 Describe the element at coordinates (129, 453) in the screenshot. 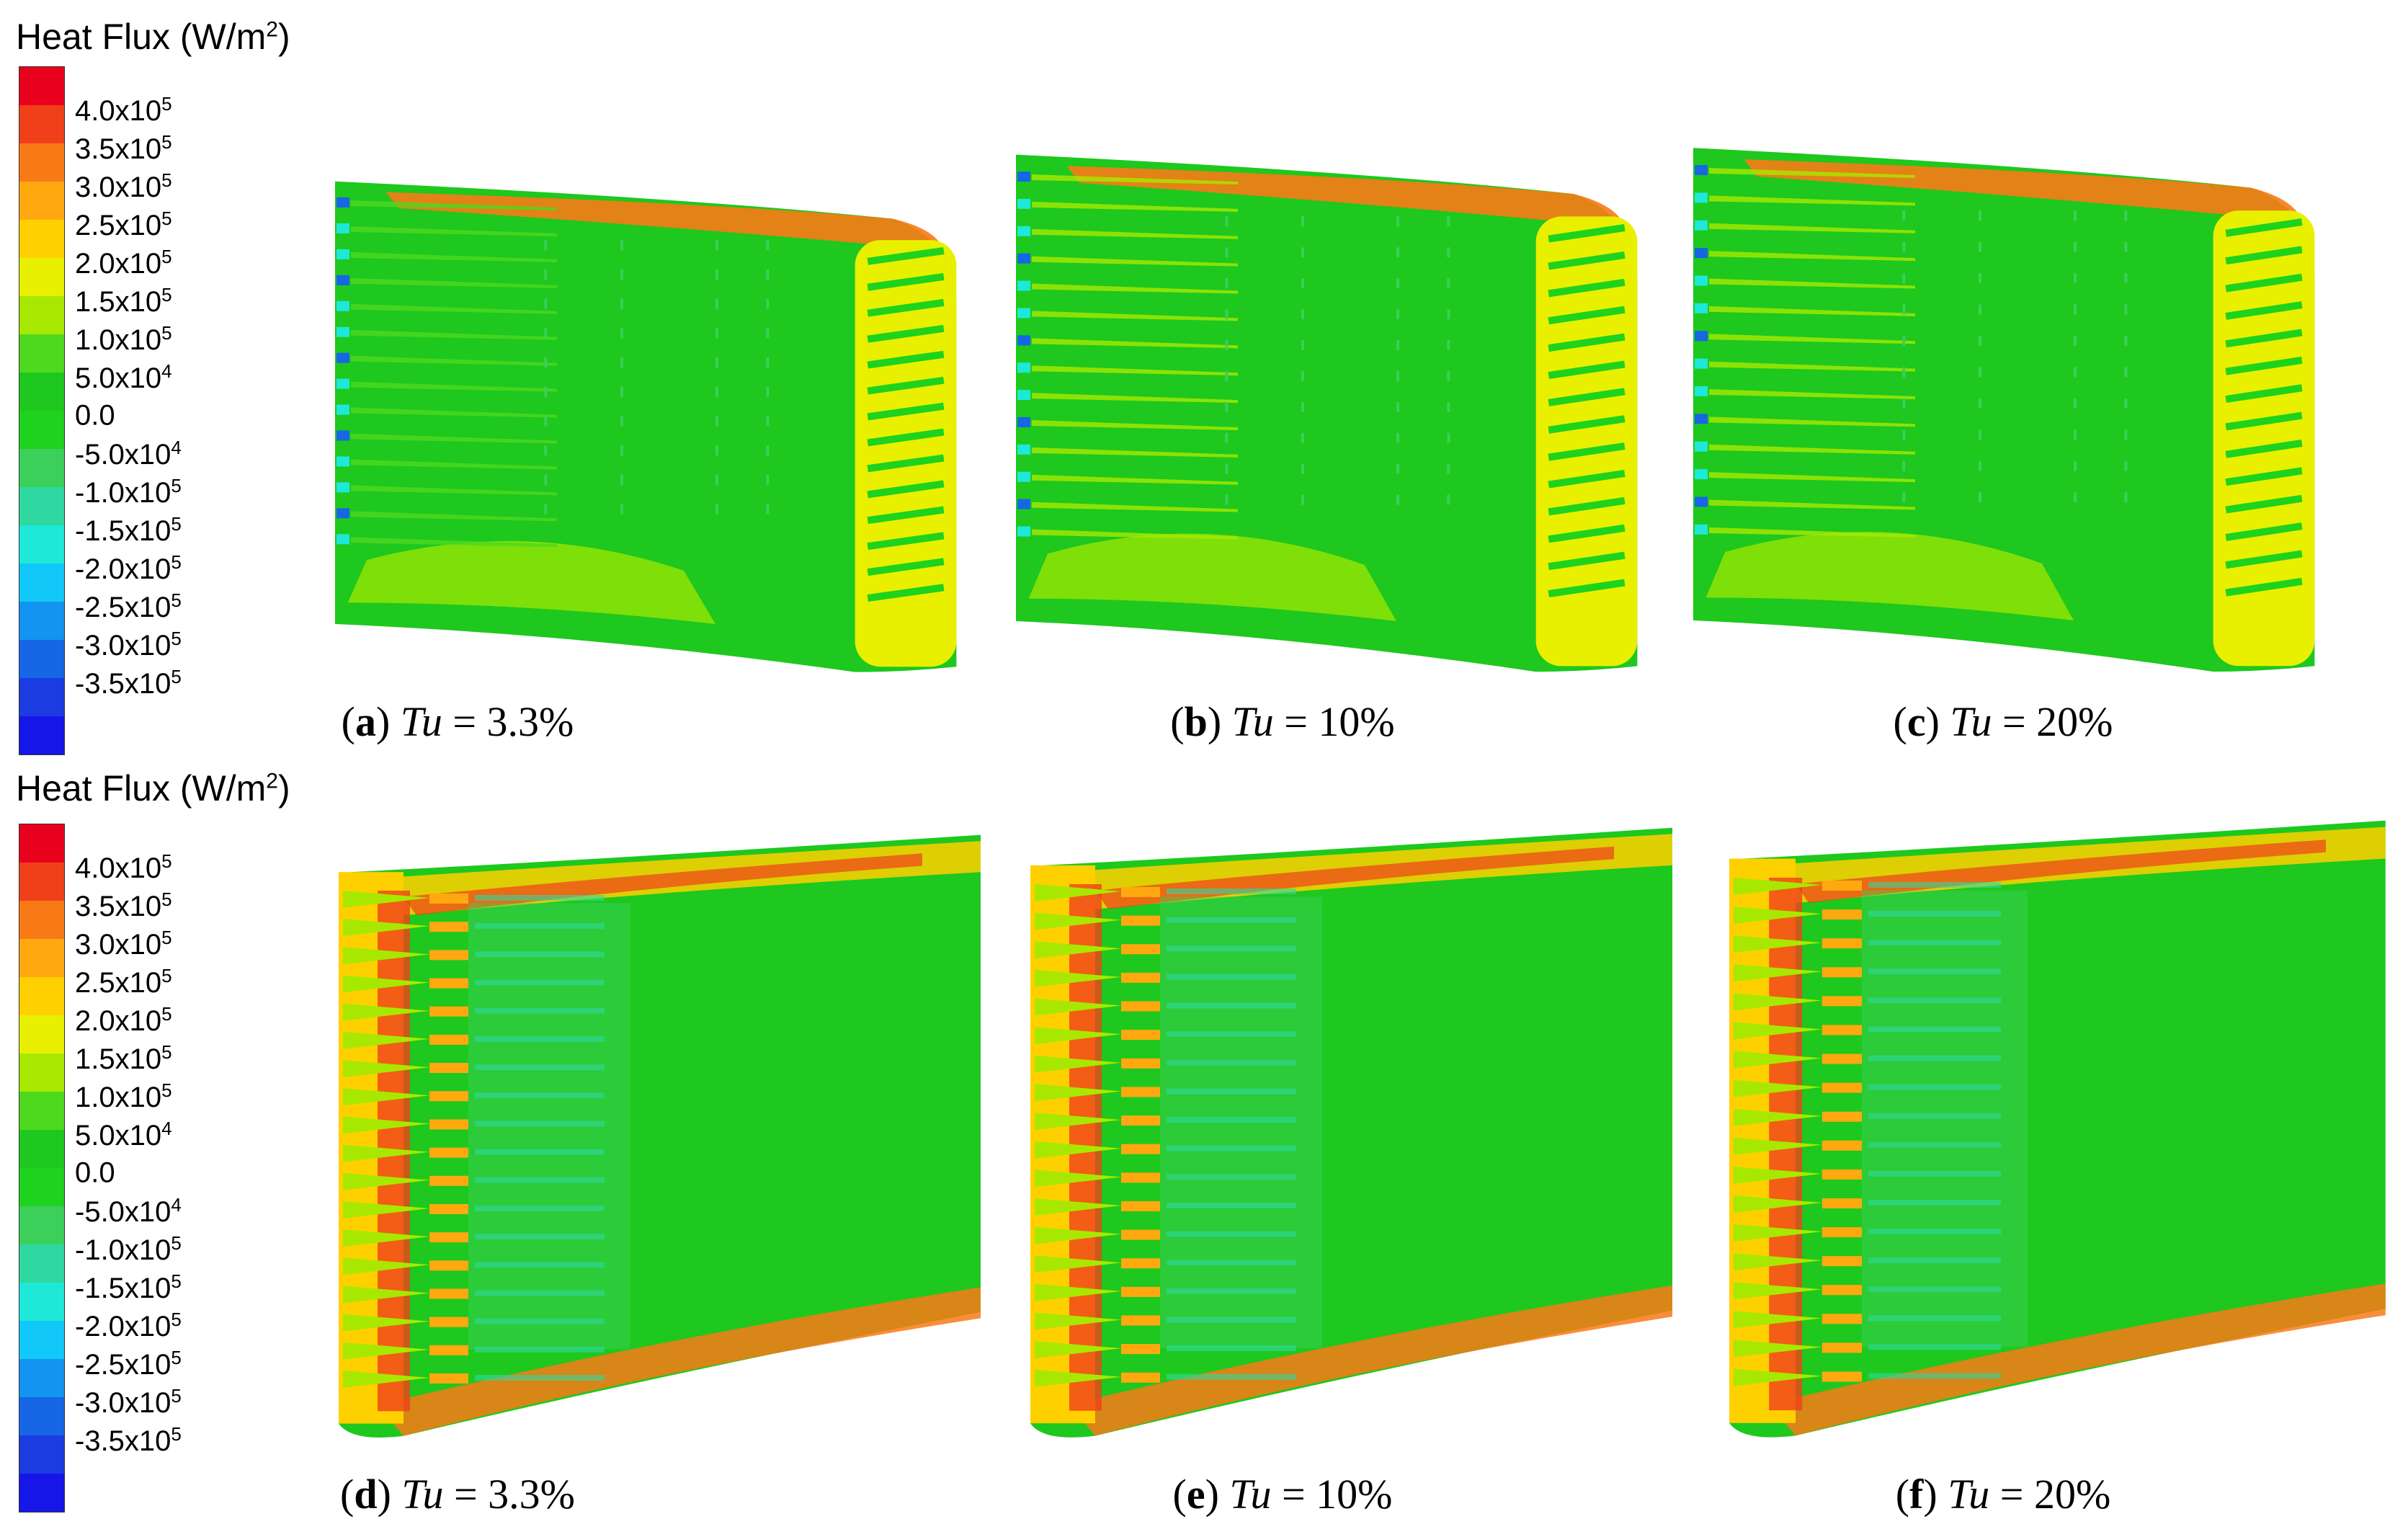

I see `tick-label: -5.0x10⁴` at that location.